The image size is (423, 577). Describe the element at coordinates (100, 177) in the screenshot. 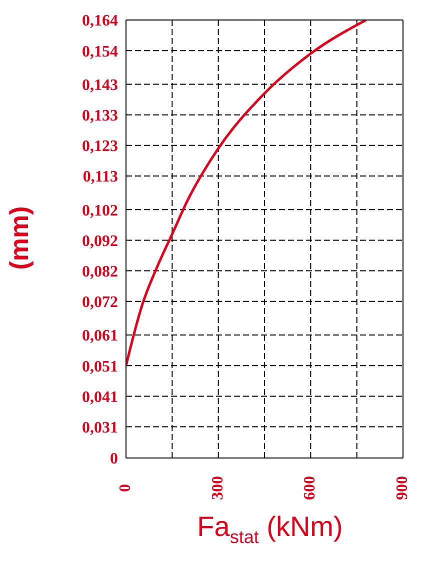

I see `y-tick-label: 0,113` at that location.